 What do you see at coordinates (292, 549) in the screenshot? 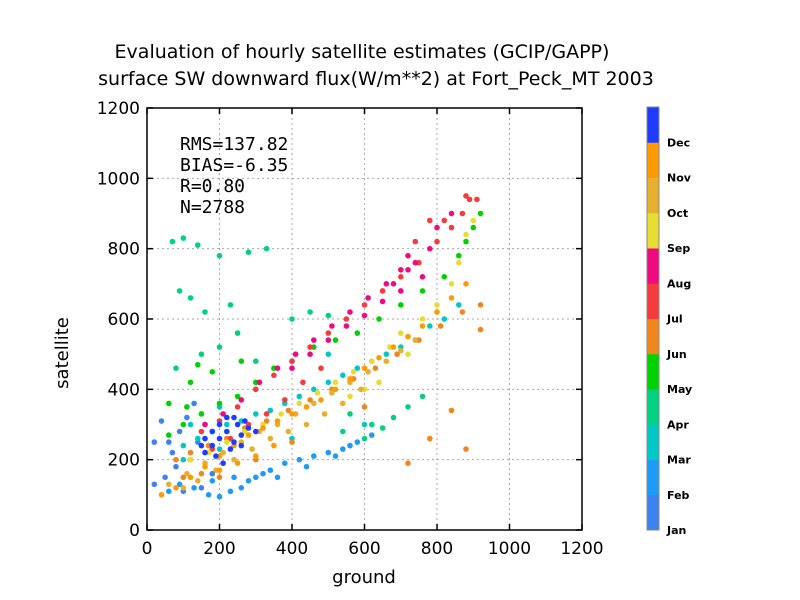
I see `x-tick-label: 400` at bounding box center [292, 549].